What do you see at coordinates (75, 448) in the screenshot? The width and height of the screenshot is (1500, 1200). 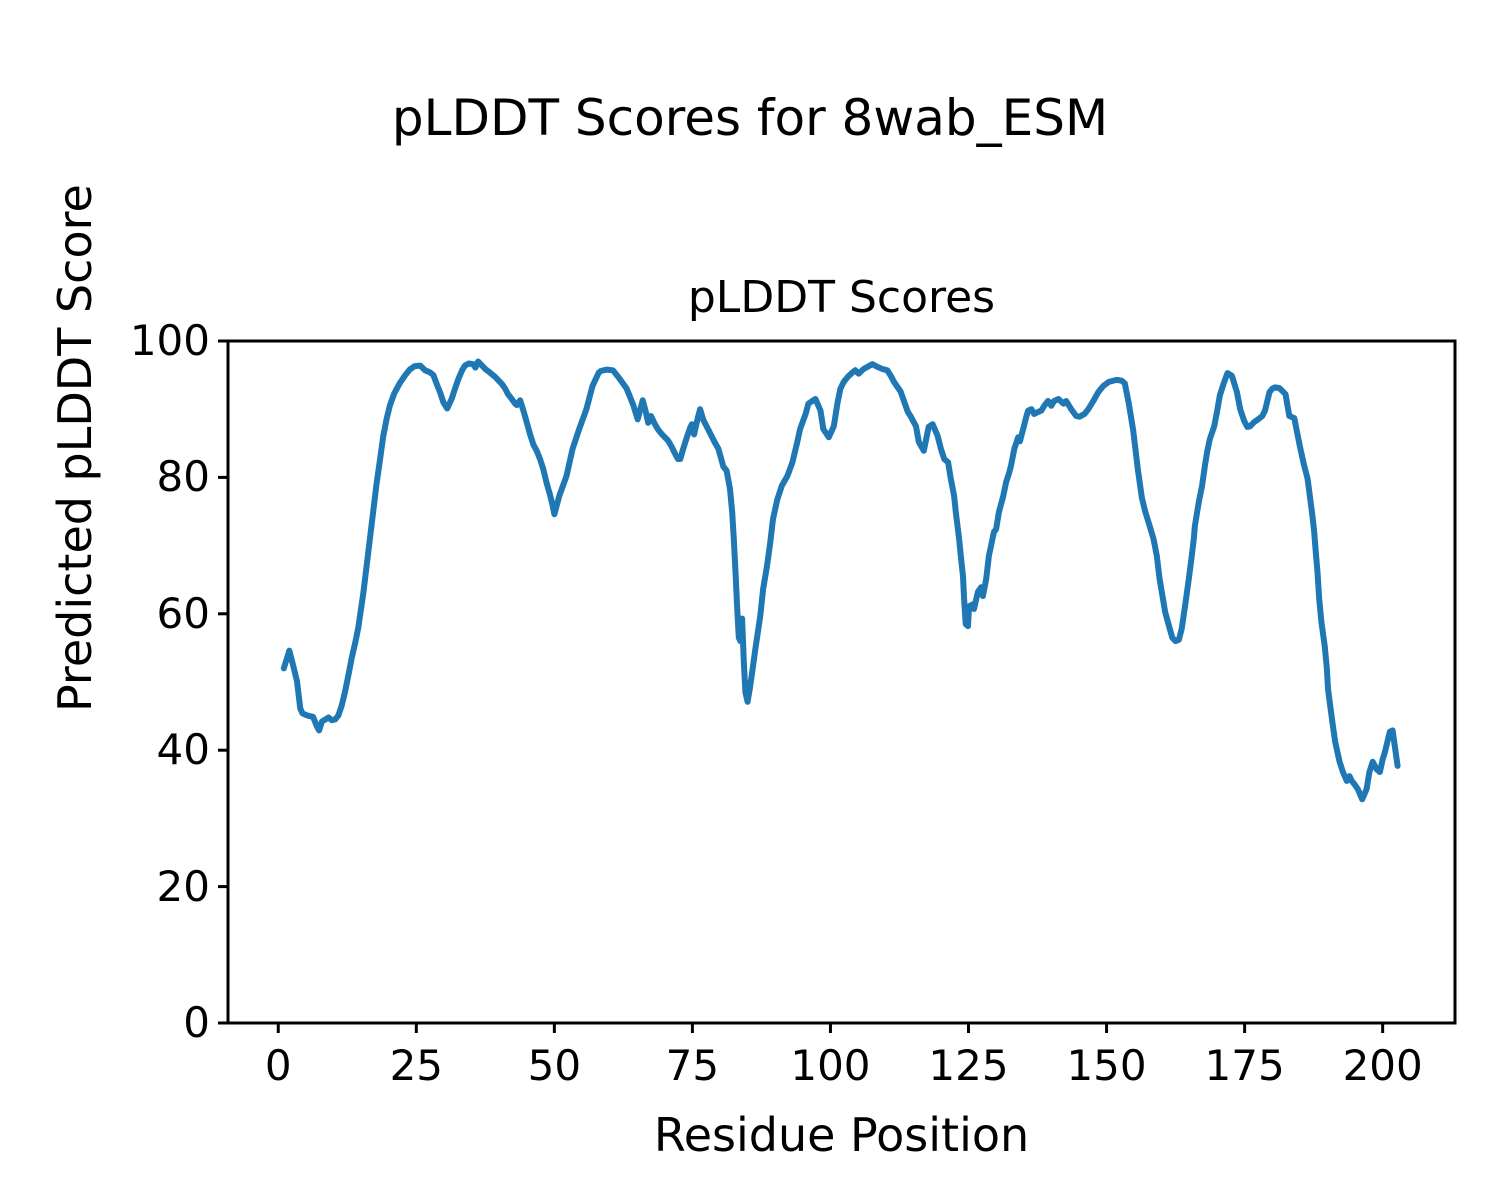 I see `y-axis-label: Predicted pLDDT Score` at bounding box center [75, 448].